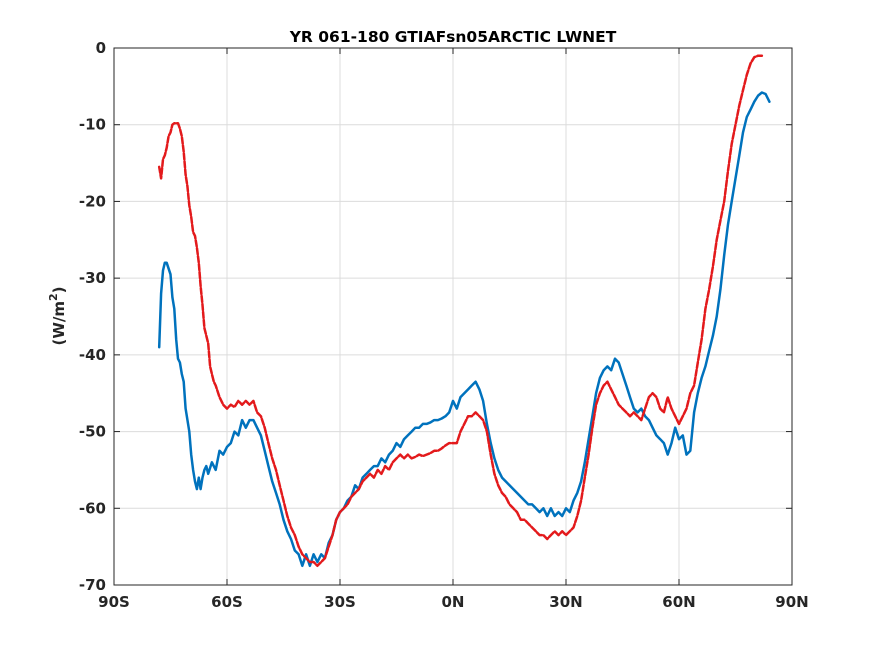  Describe the element at coordinates (92, 278) in the screenshot. I see `y-tick-label: -30` at that location.